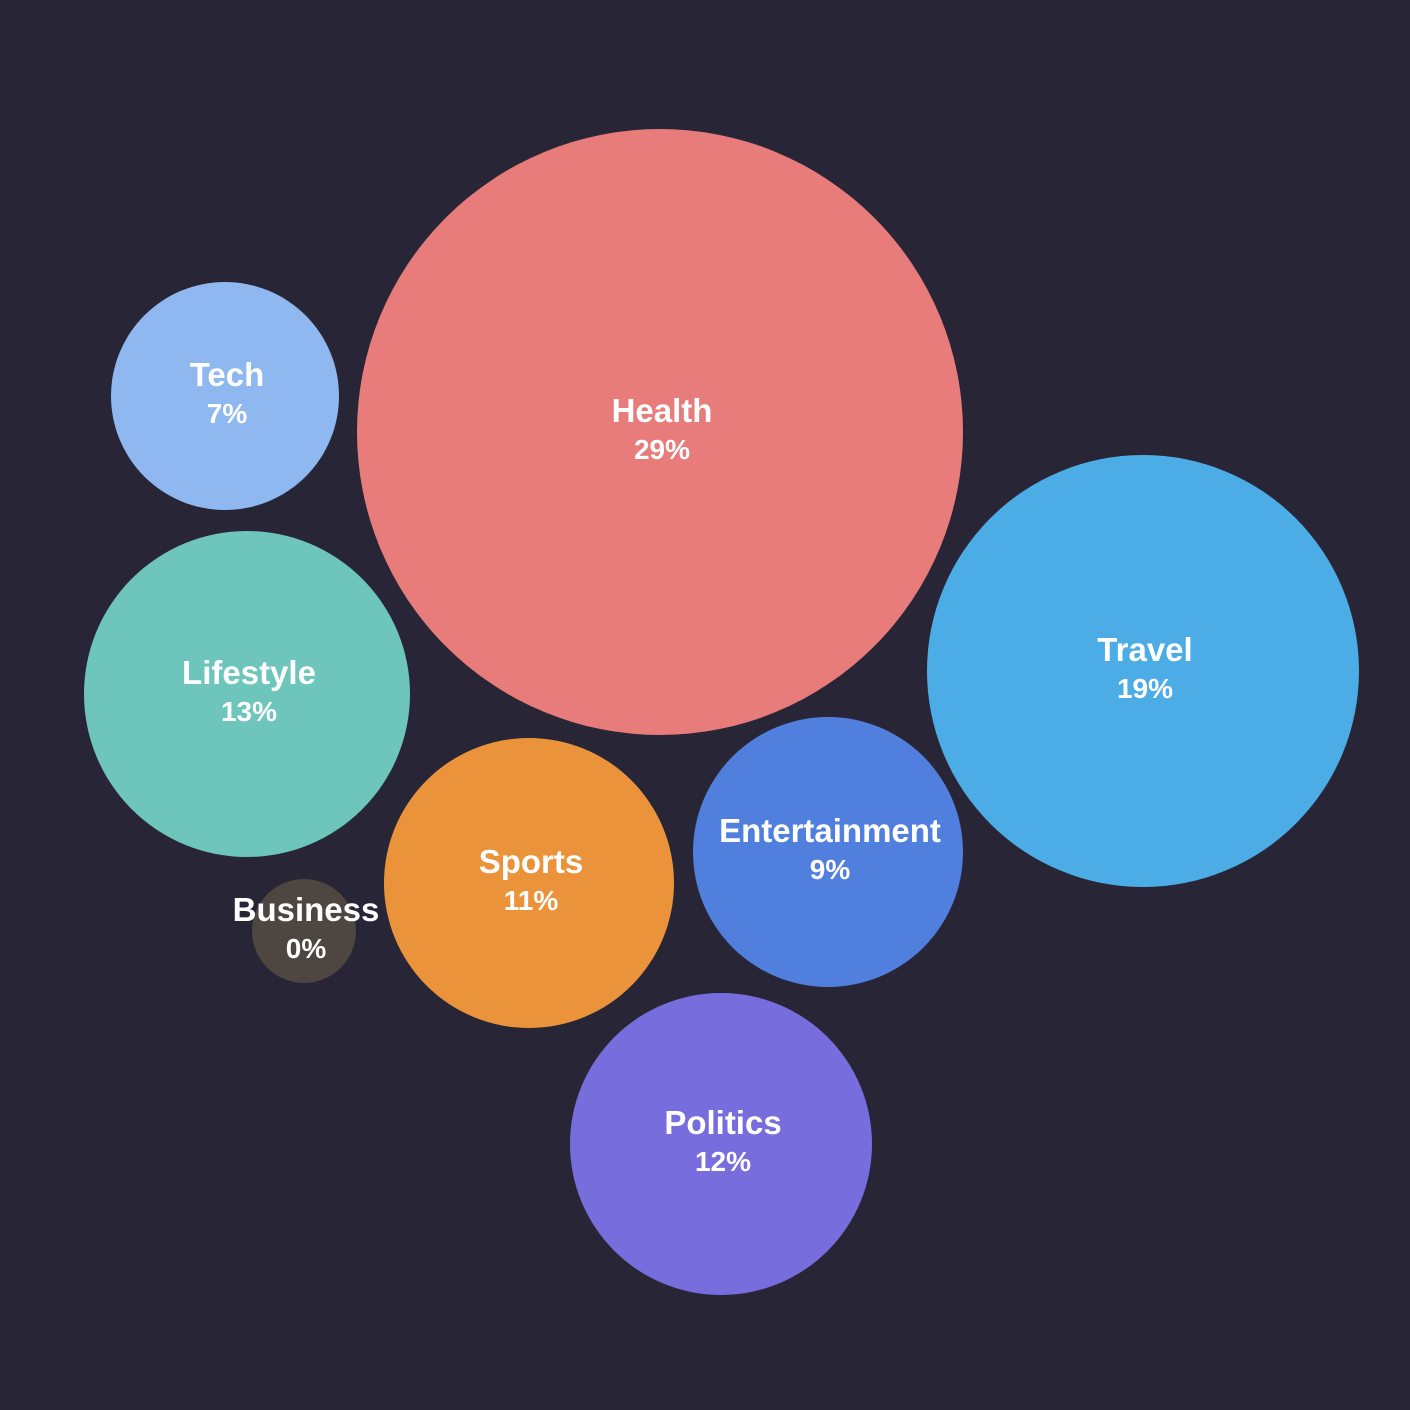 This screenshot has width=1410, height=1410. I want to click on bubble-value-travel: 19%, so click(1145, 688).